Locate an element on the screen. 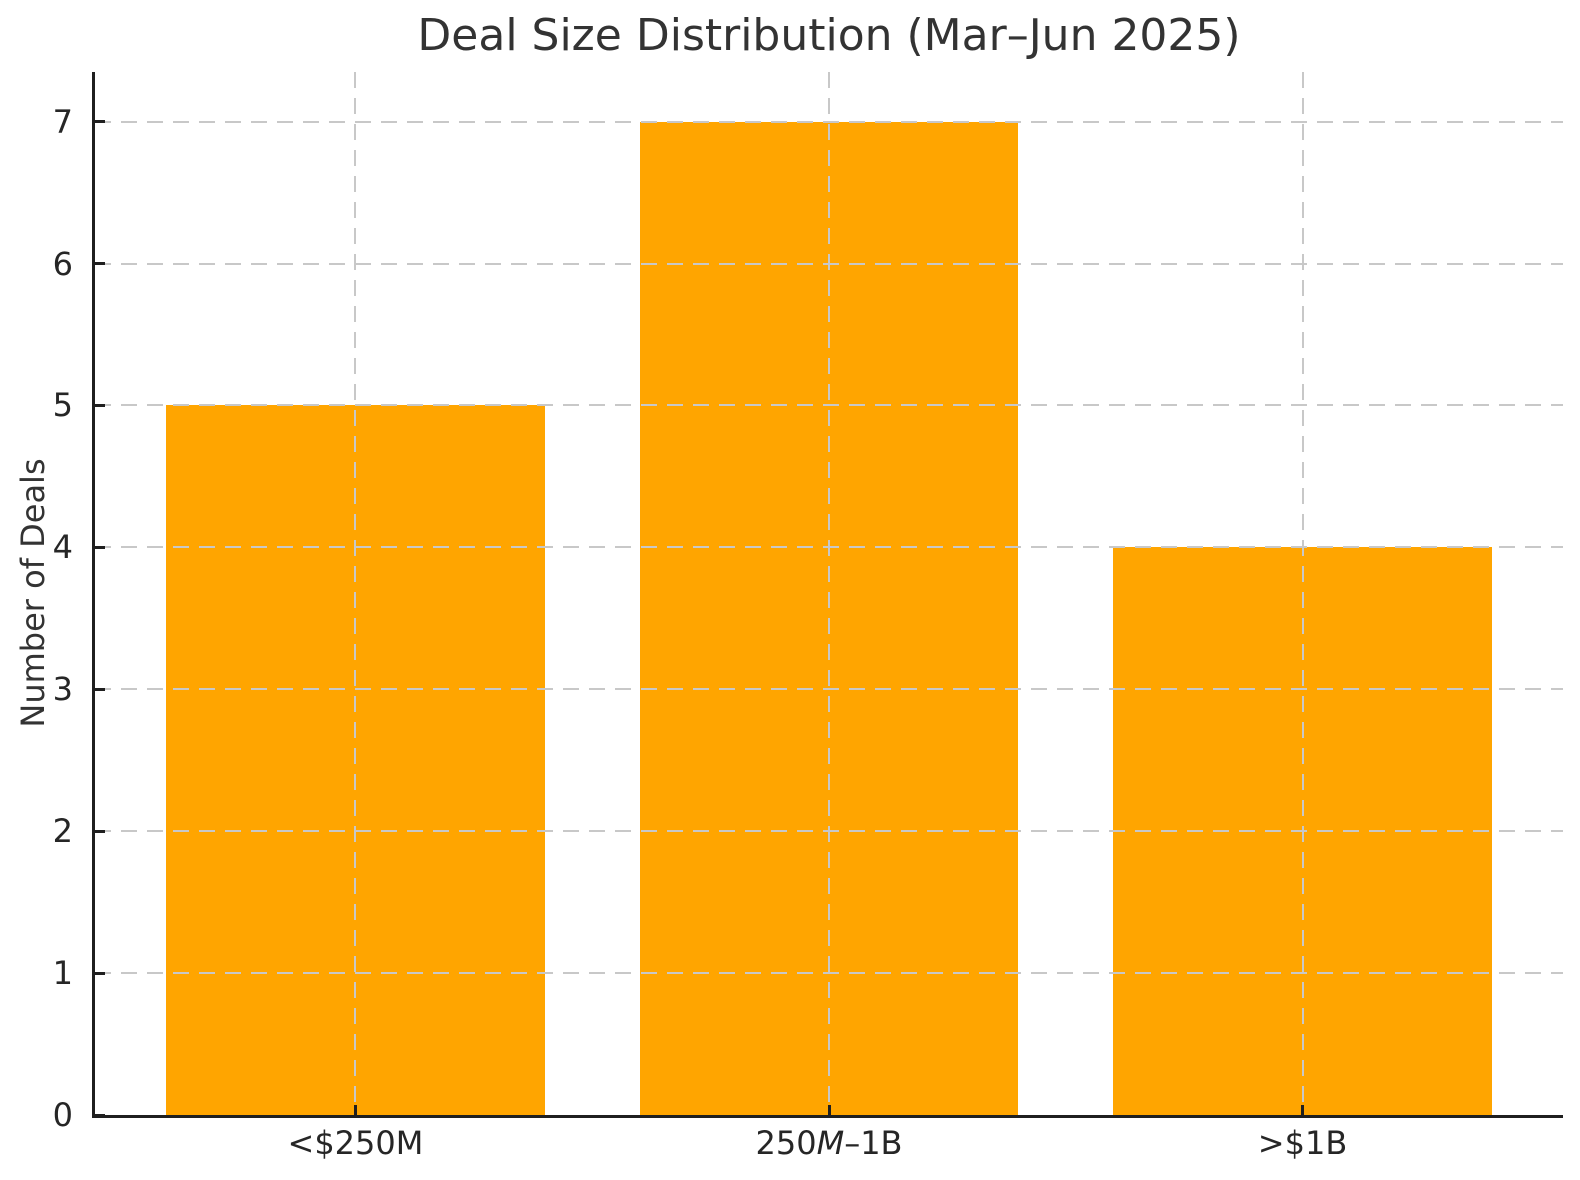 The image size is (1580, 1180). x-tick-label-run: <$250M is located at coordinates (355, 1143).